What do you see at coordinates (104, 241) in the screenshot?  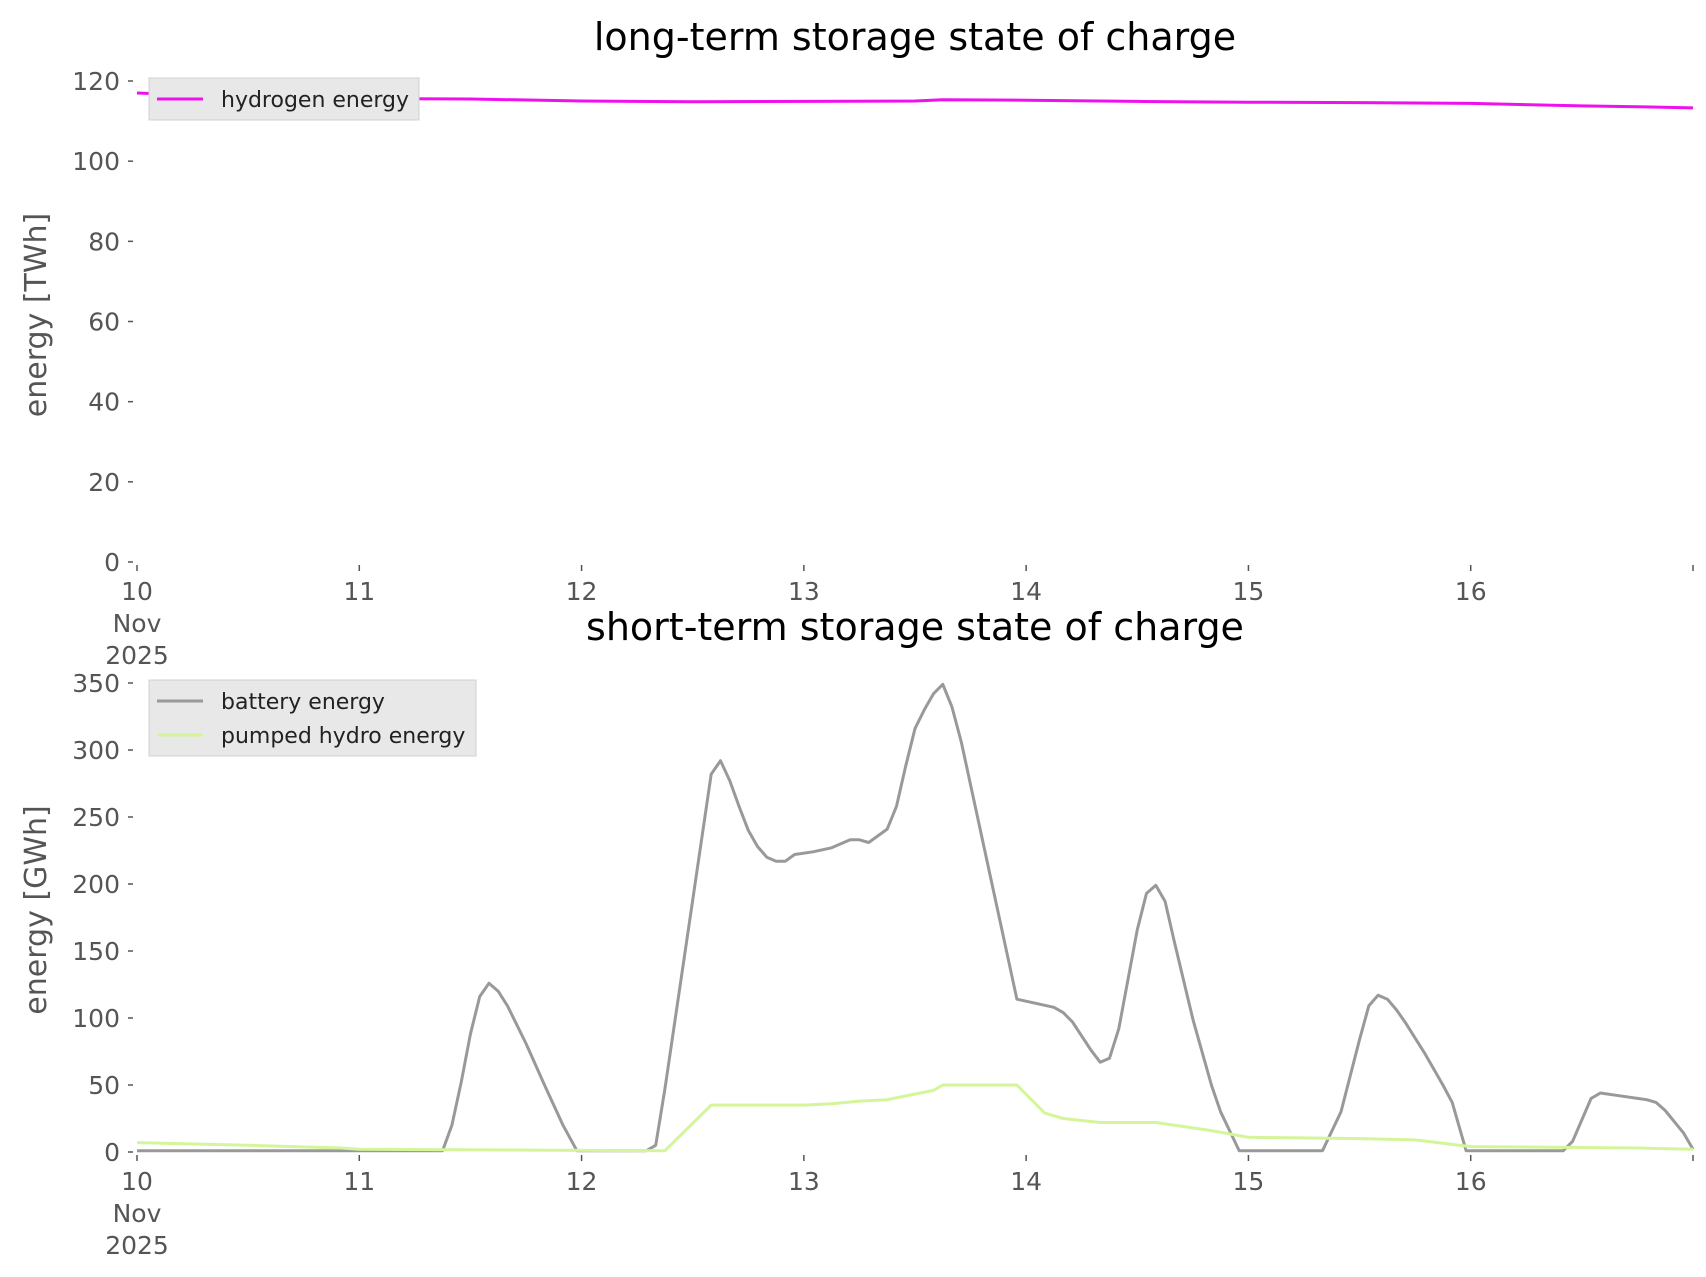 I see `y-tick-label: 80` at bounding box center [104, 241].